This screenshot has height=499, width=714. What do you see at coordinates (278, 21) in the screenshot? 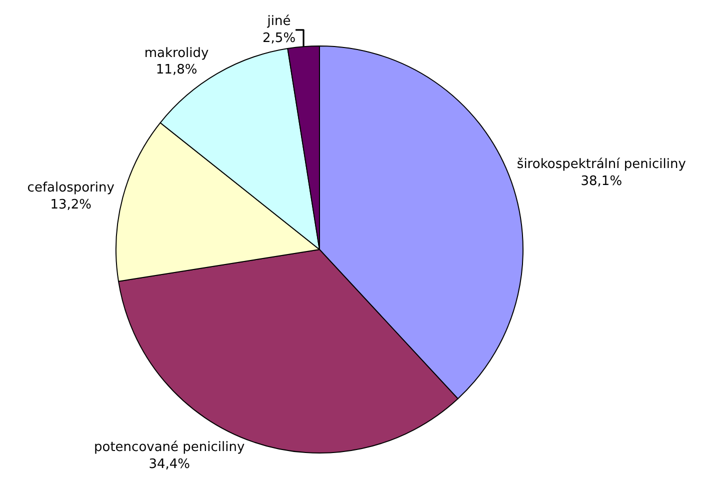
I see `slice-label: jiné` at bounding box center [278, 21].